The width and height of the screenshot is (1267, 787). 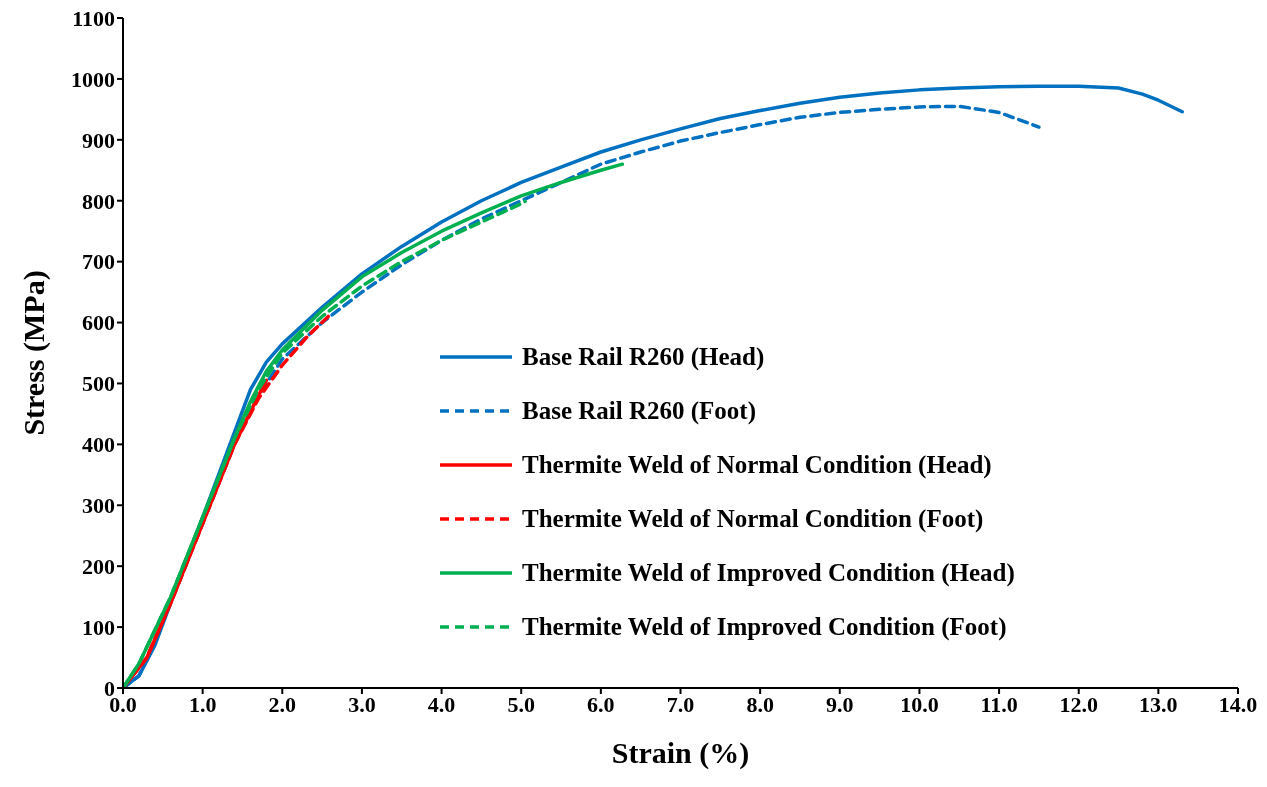 I want to click on legend-label: Thermite Weld of Improved Condition (Head), so click(x=768, y=573).